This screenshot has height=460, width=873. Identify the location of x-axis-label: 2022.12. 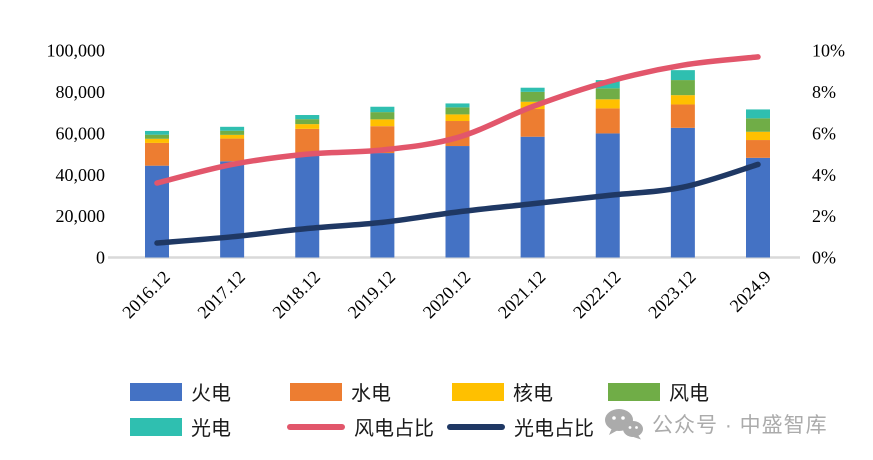
(597, 295).